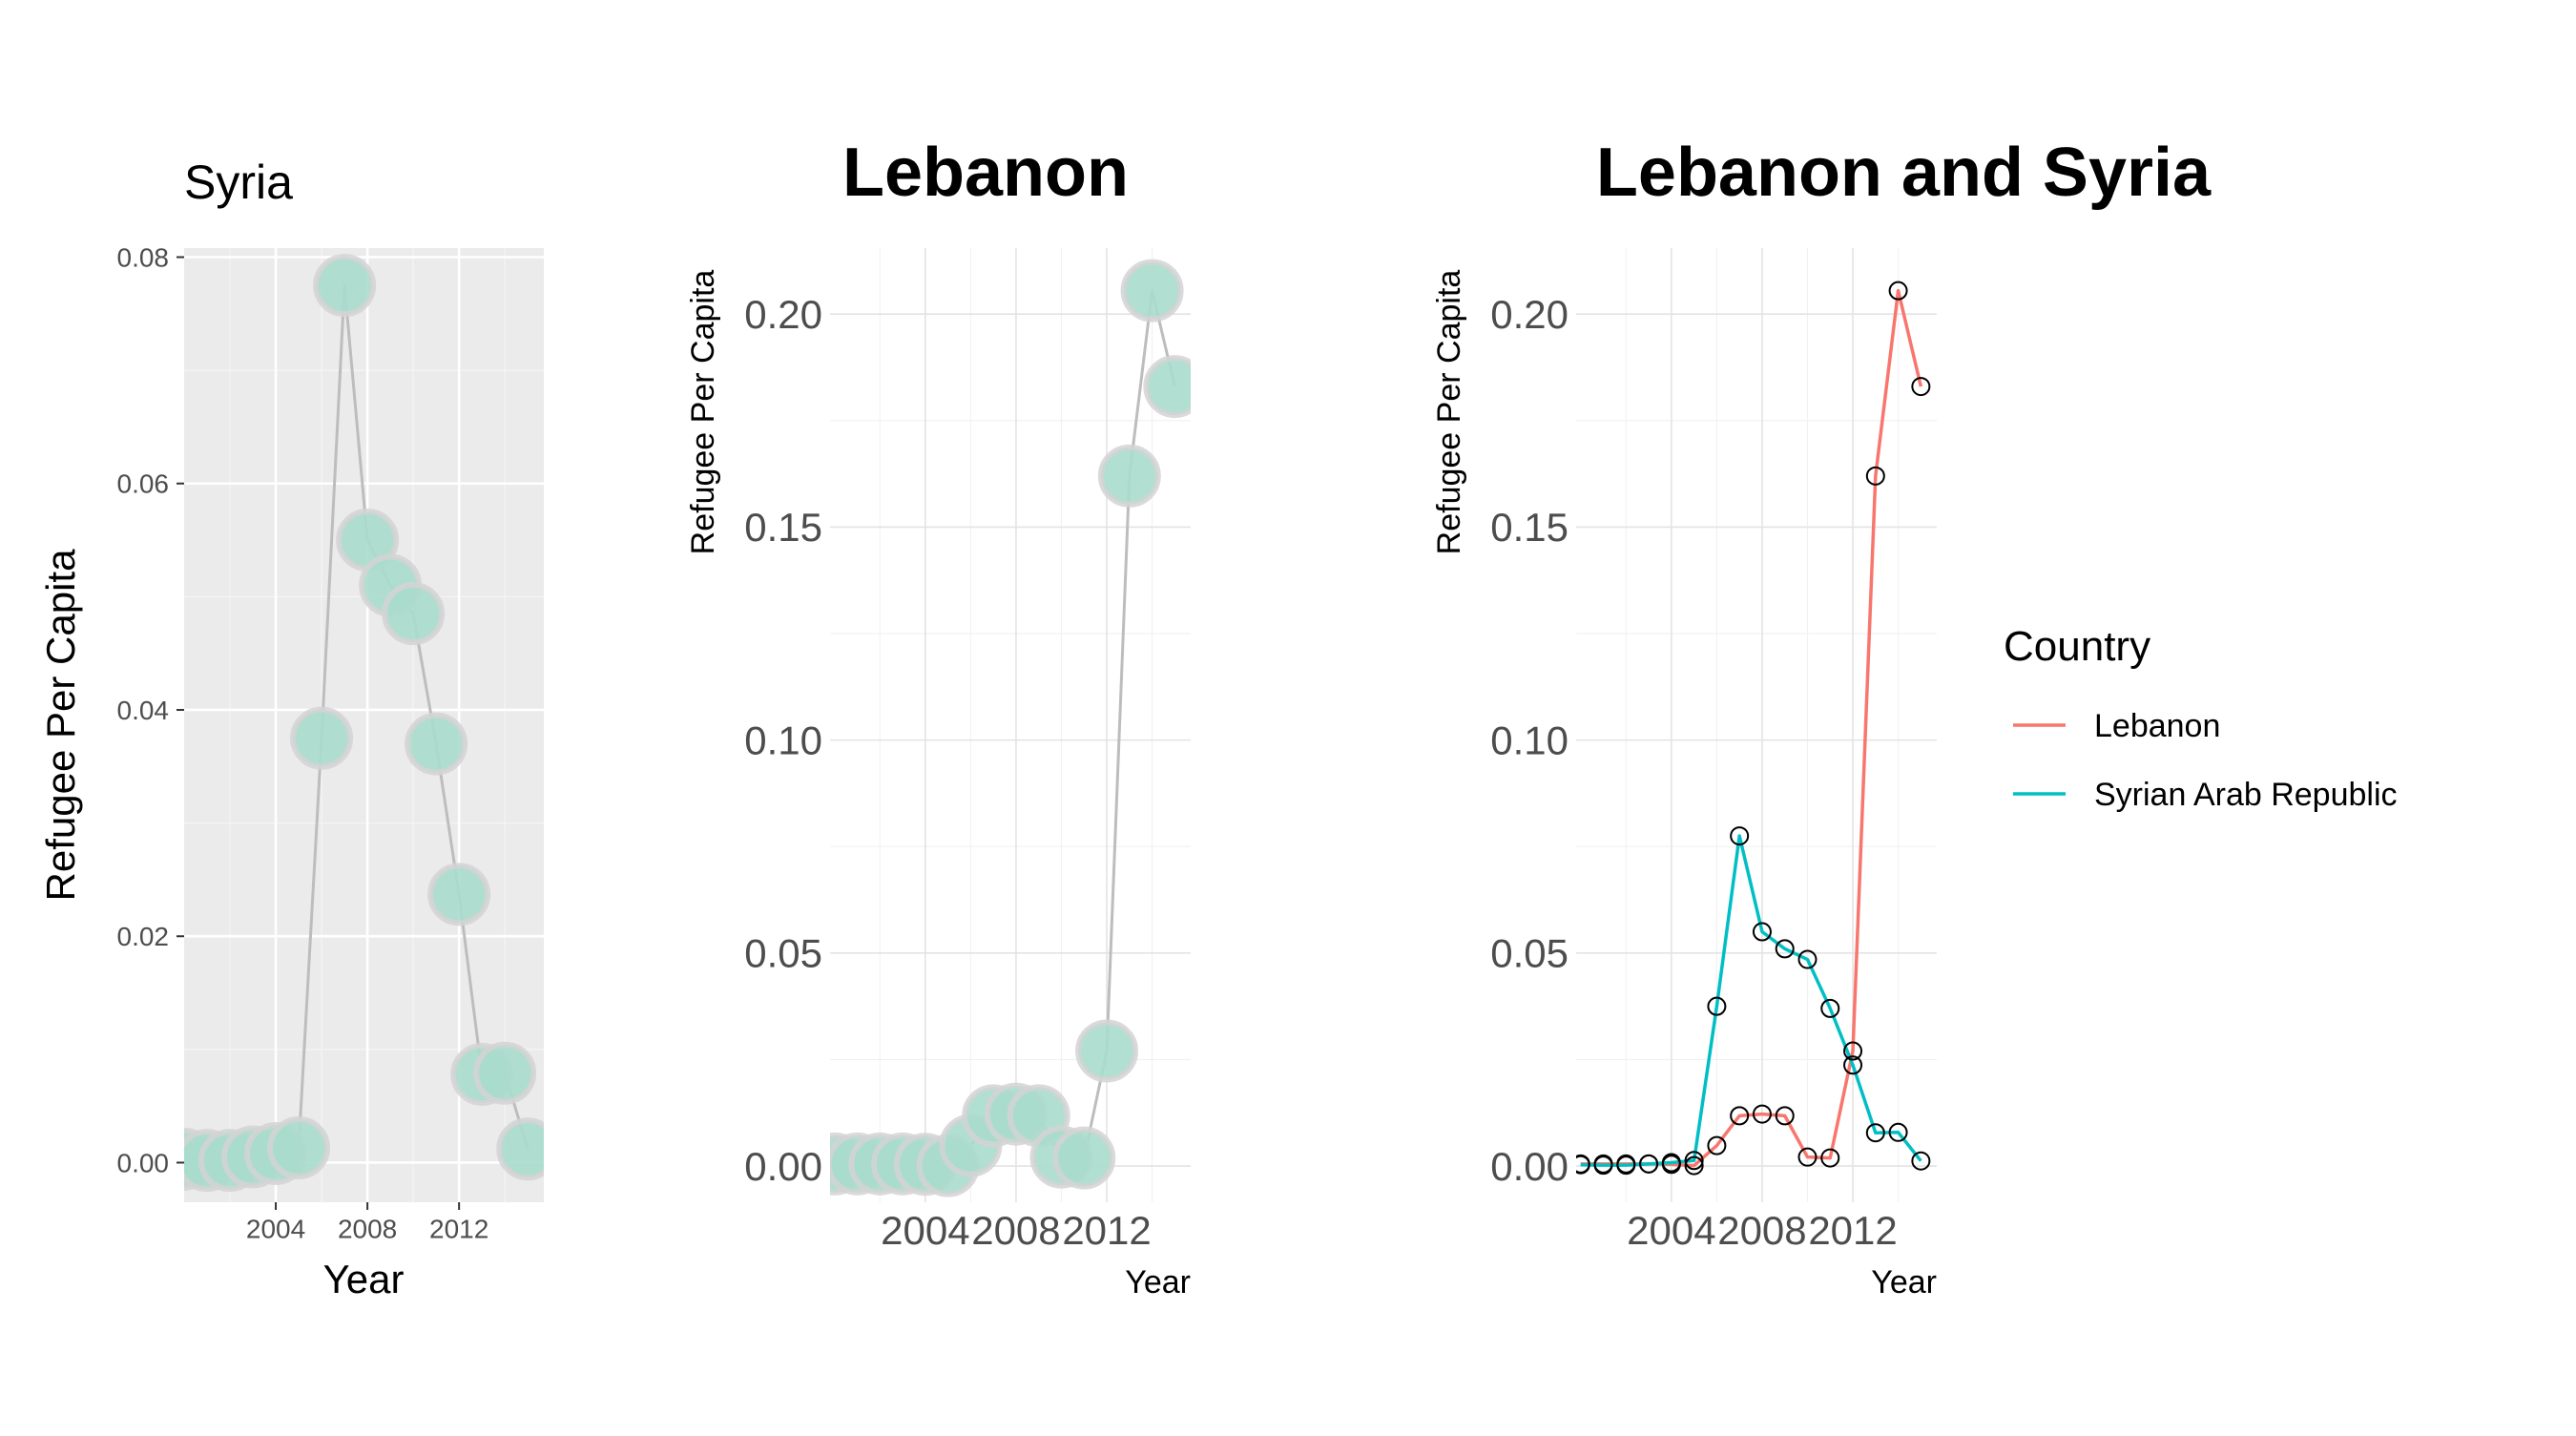  I want to click on y-tick-label: 0.06, so click(143, 484).